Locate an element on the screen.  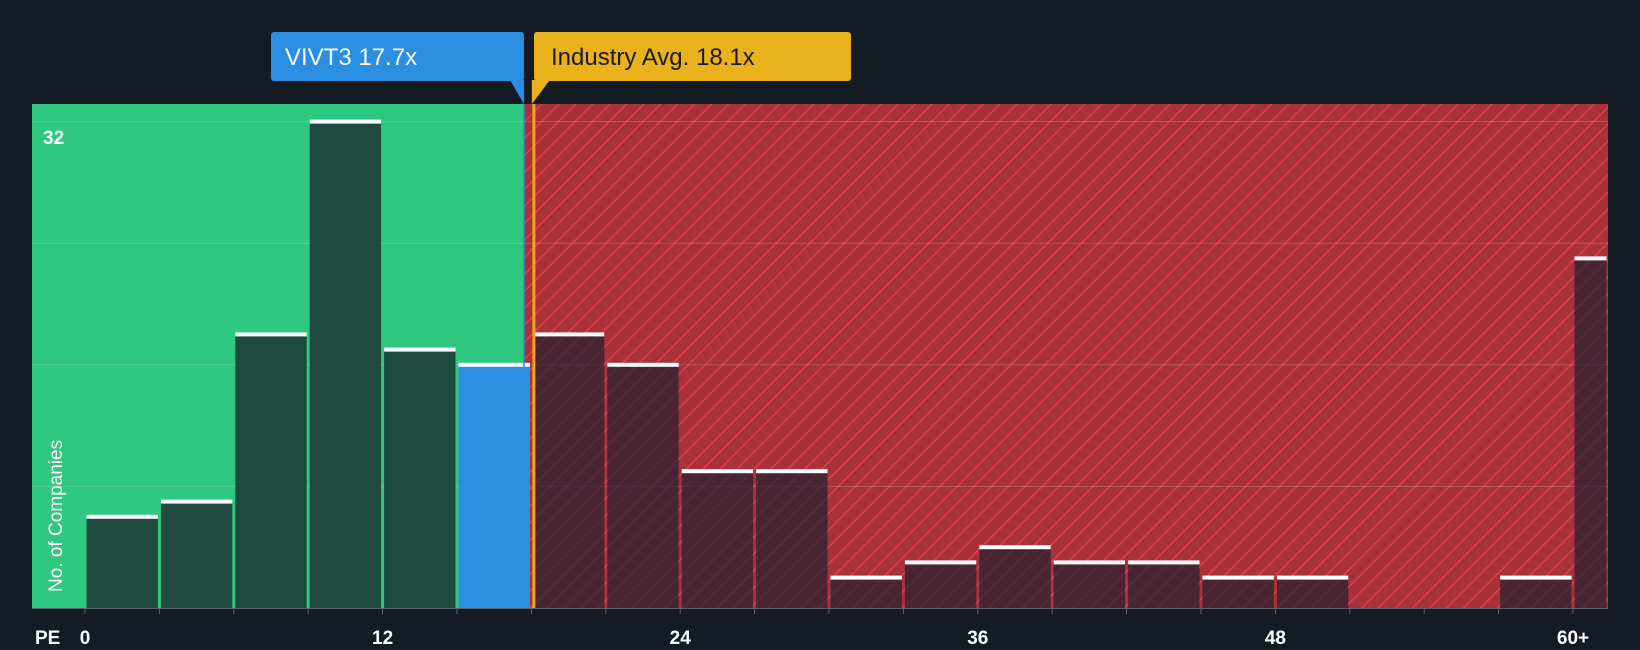
y-max-label: 32 is located at coordinates (53, 138).